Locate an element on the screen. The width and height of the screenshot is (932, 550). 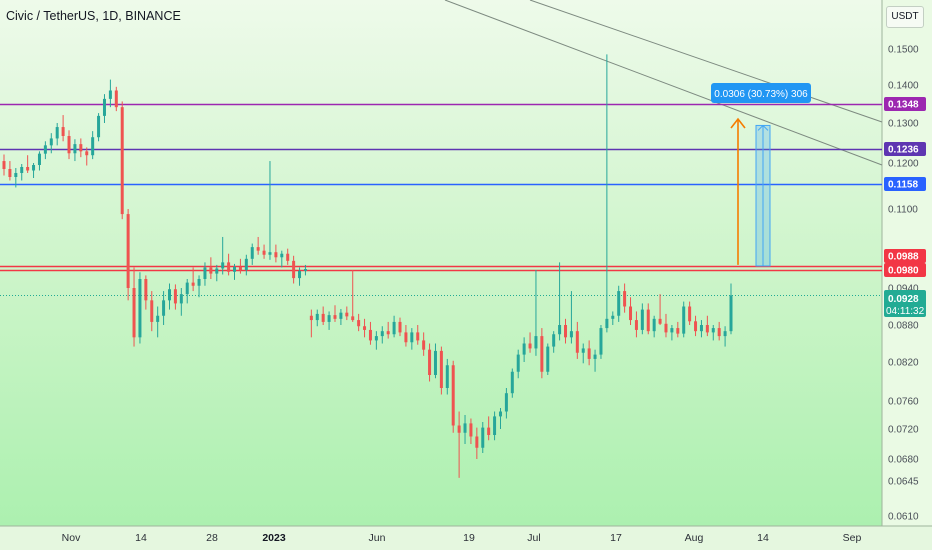
trend-line-upper is located at coordinates (706, 61).